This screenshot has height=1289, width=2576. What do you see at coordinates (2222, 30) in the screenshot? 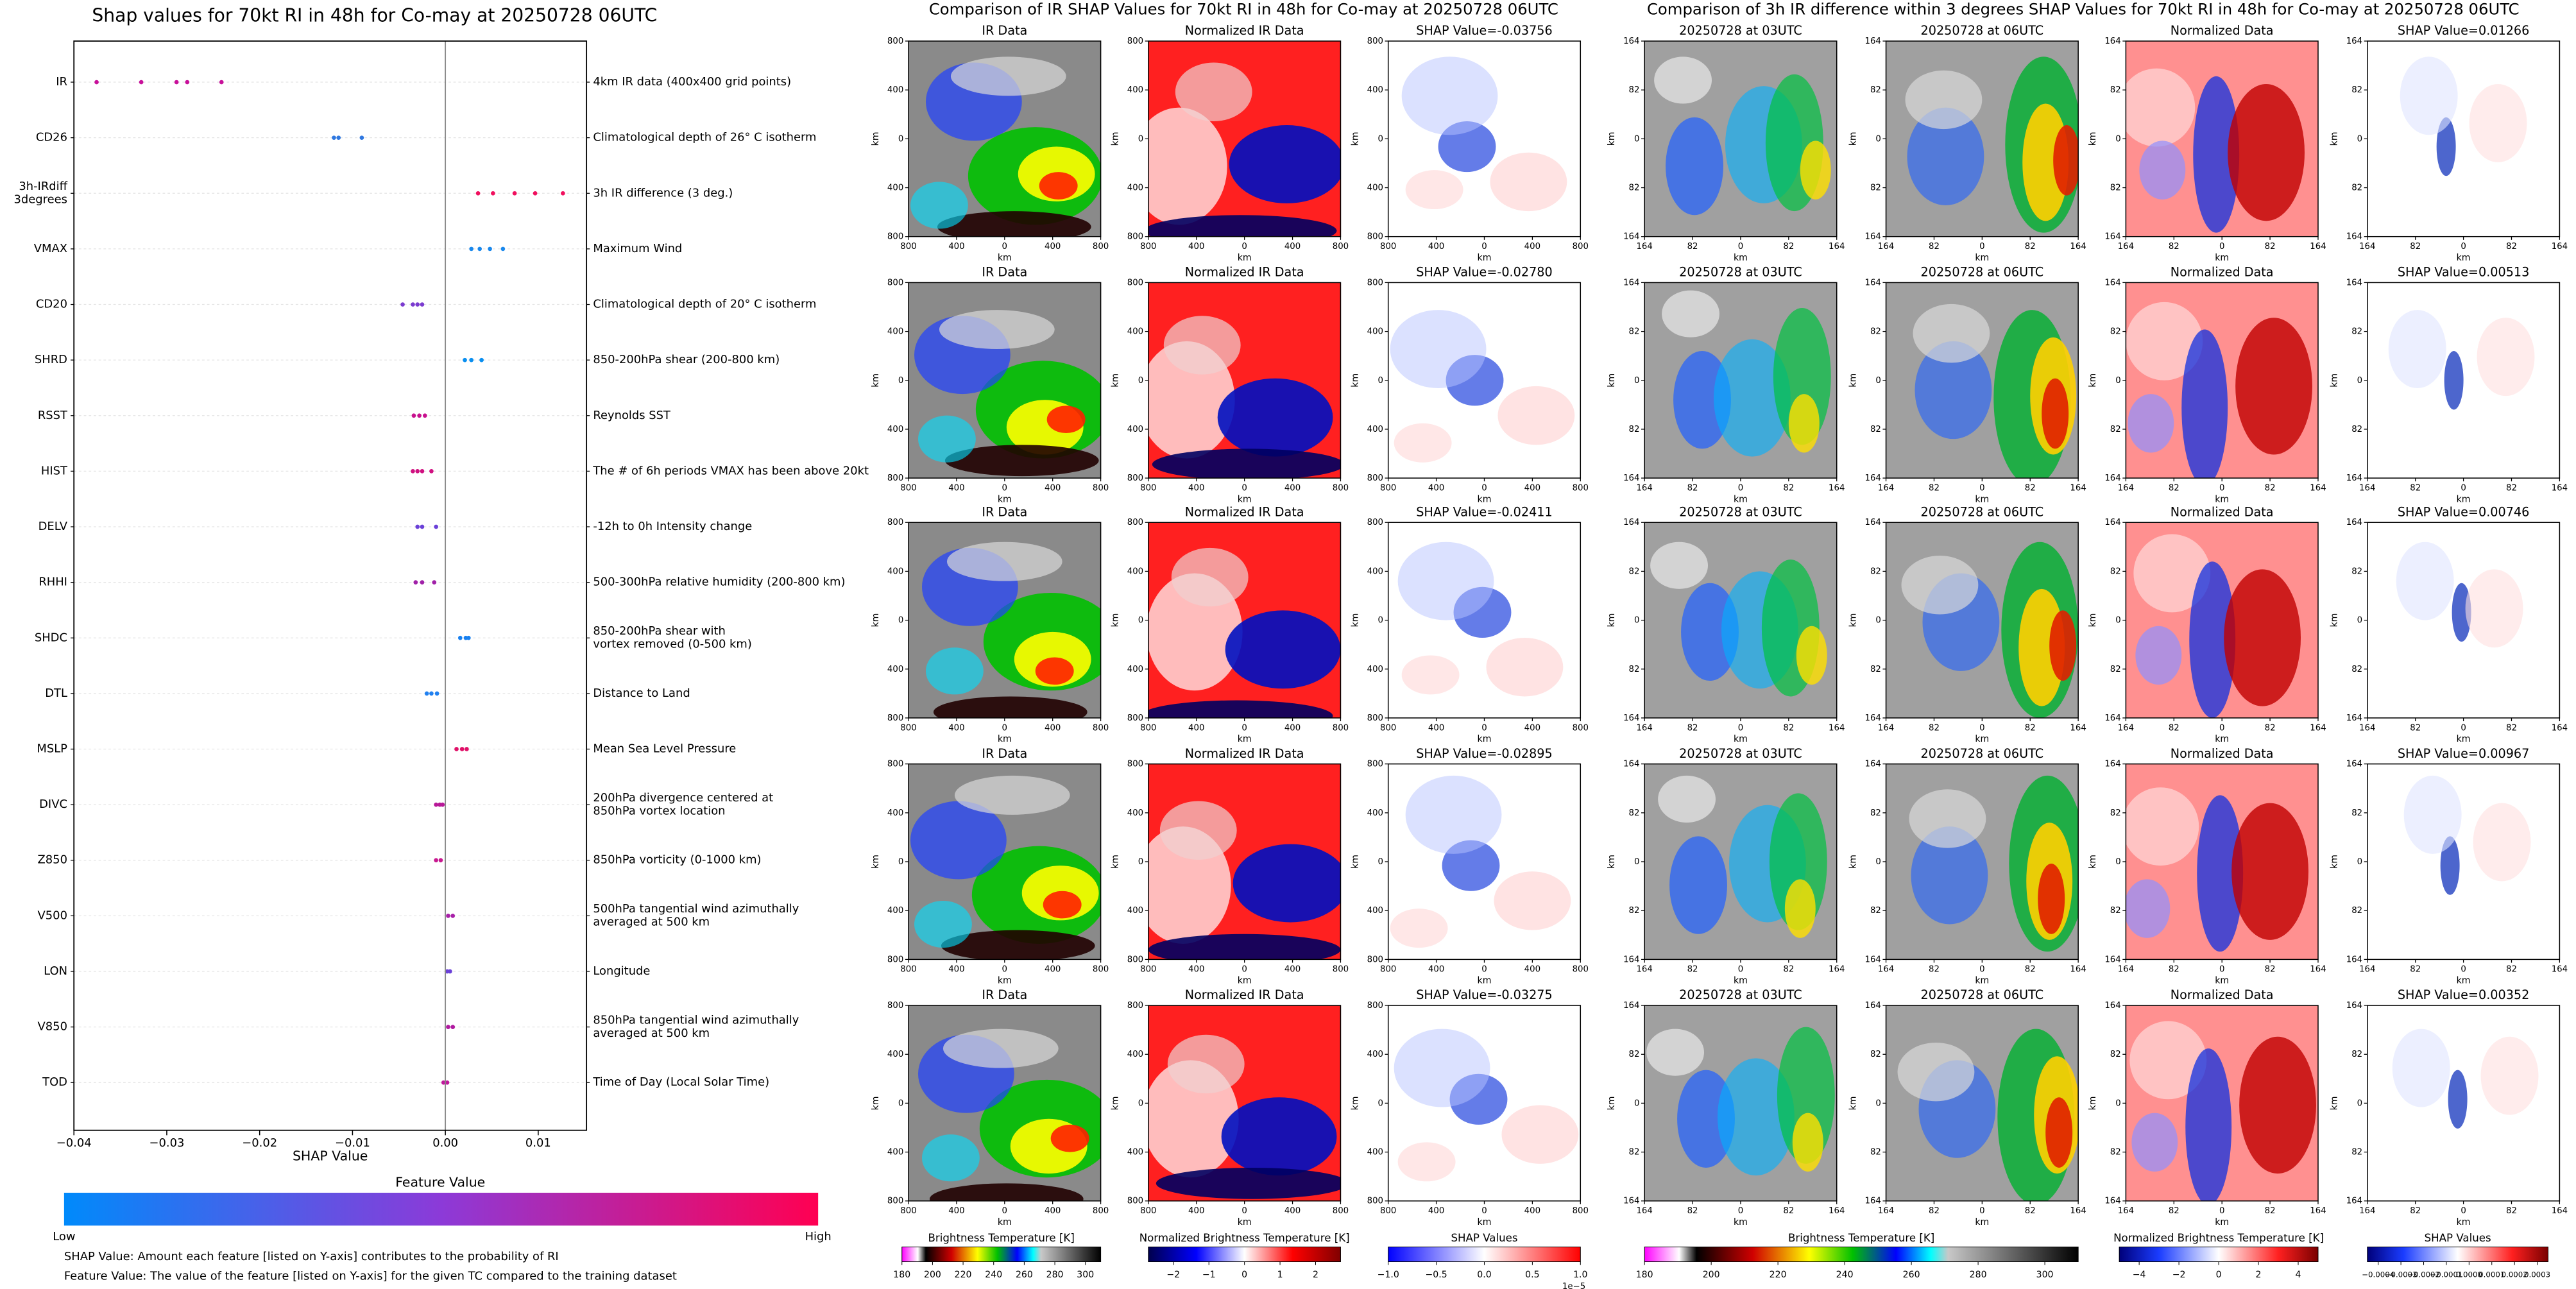
I see `panel-title: Normalized Data` at bounding box center [2222, 30].